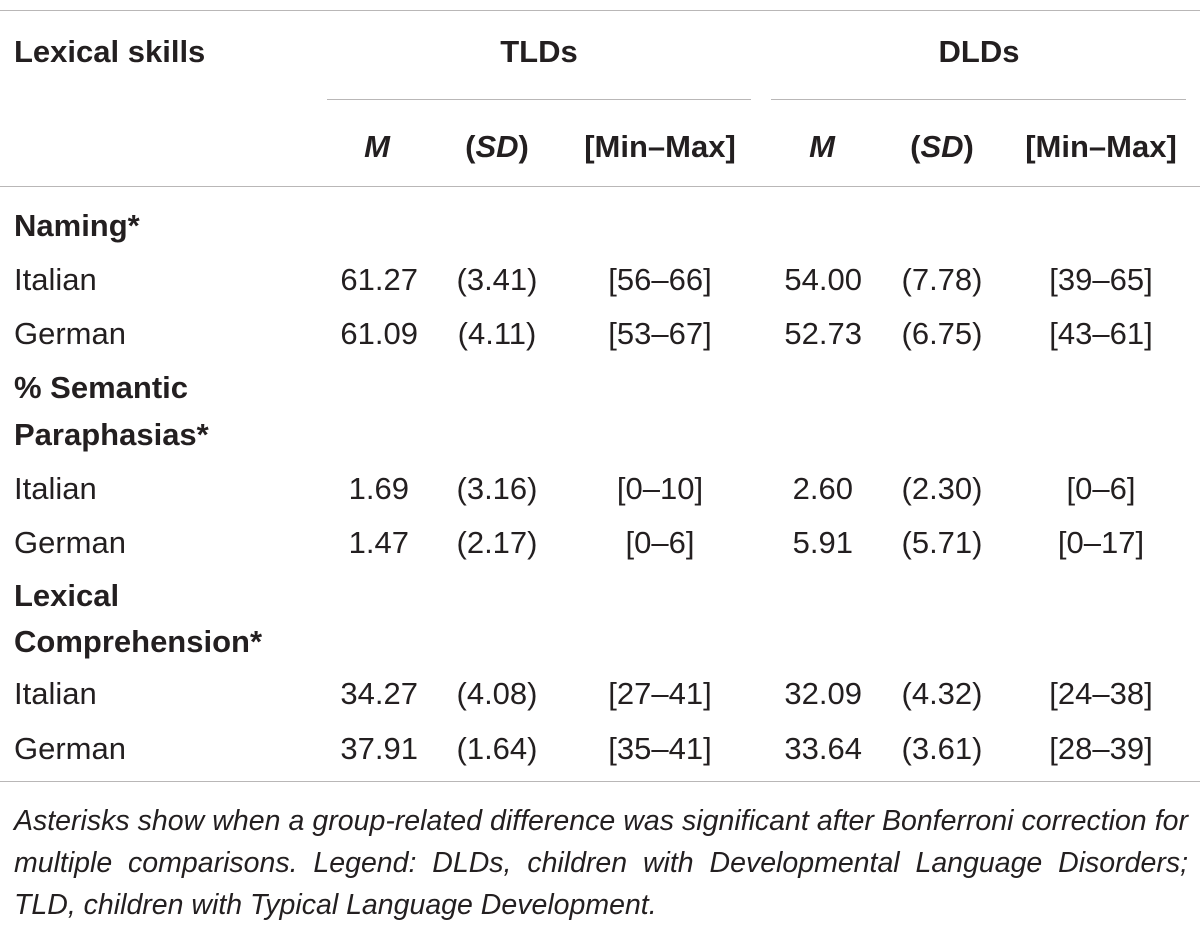 This screenshot has height=937, width=1200. Describe the element at coordinates (660, 279) in the screenshot. I see `tld-range-cell: [56–66]` at that location.